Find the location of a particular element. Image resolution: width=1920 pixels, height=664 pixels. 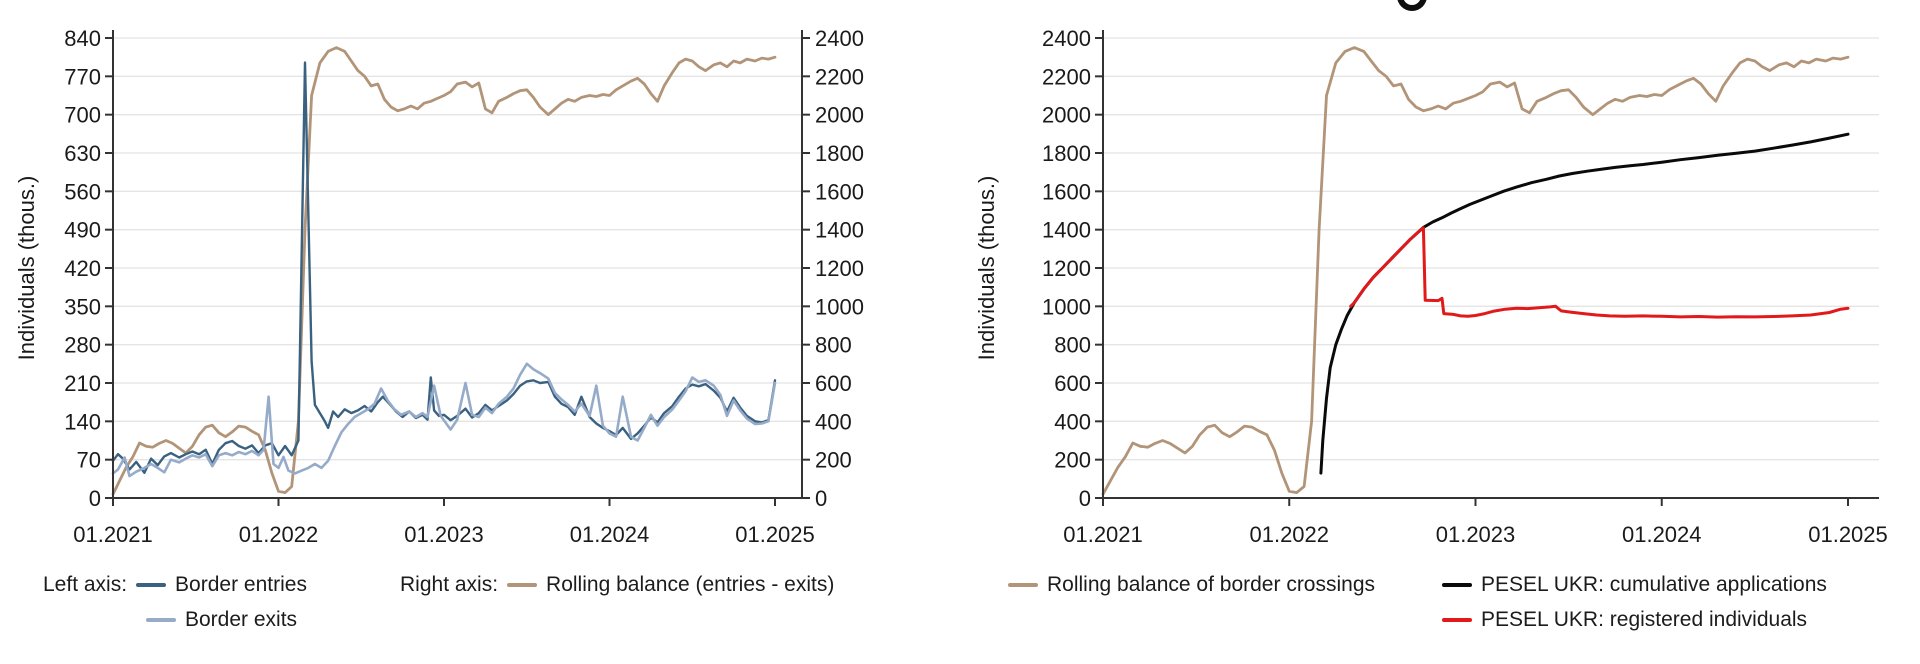

rolling-balance-crossings-label: Rolling balance of border crossings is located at coordinates (1211, 584).